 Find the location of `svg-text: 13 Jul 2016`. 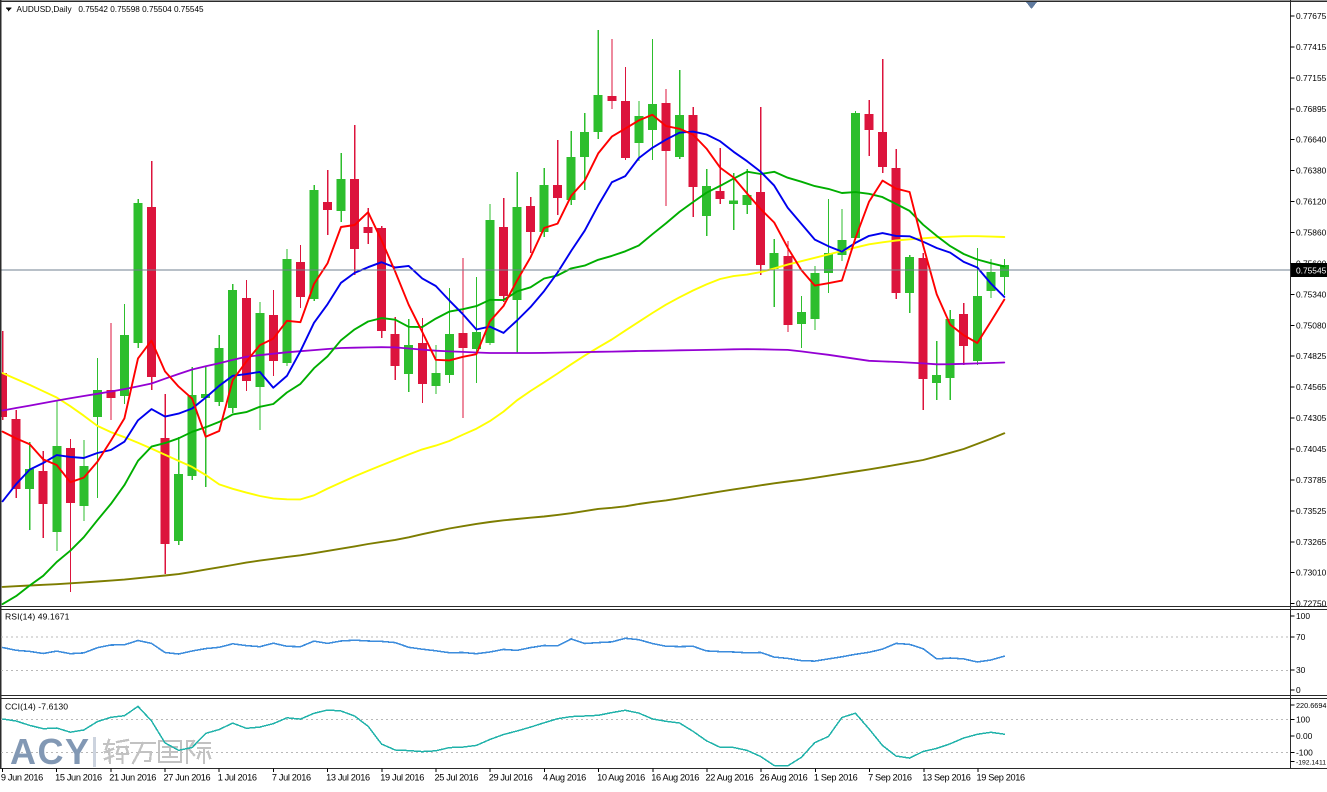

svg-text: 13 Jul 2016 is located at coordinates (348, 778).